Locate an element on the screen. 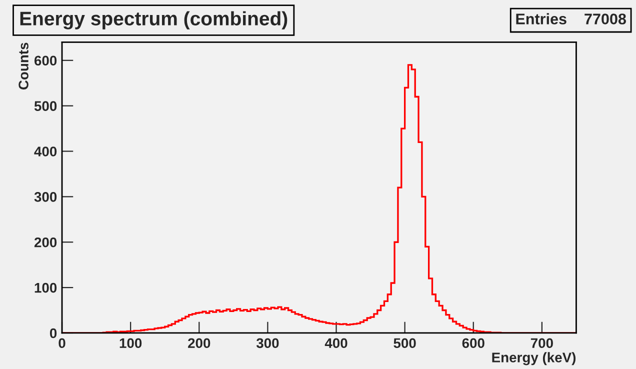 Image resolution: width=636 pixels, height=369 pixels. y-tick-label: 200 is located at coordinates (45, 242).